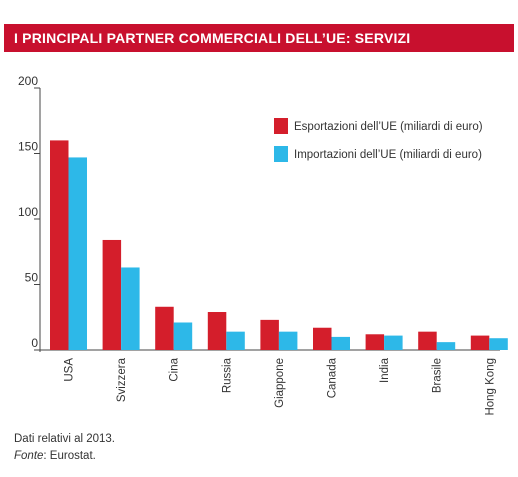  Describe the element at coordinates (227, 375) in the screenshot. I see `x-tick-label: Russia` at that location.